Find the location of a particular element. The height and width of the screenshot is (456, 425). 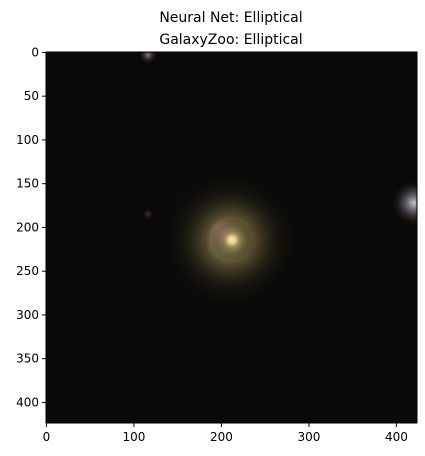

y-tick-label: 350 is located at coordinates (27, 359).